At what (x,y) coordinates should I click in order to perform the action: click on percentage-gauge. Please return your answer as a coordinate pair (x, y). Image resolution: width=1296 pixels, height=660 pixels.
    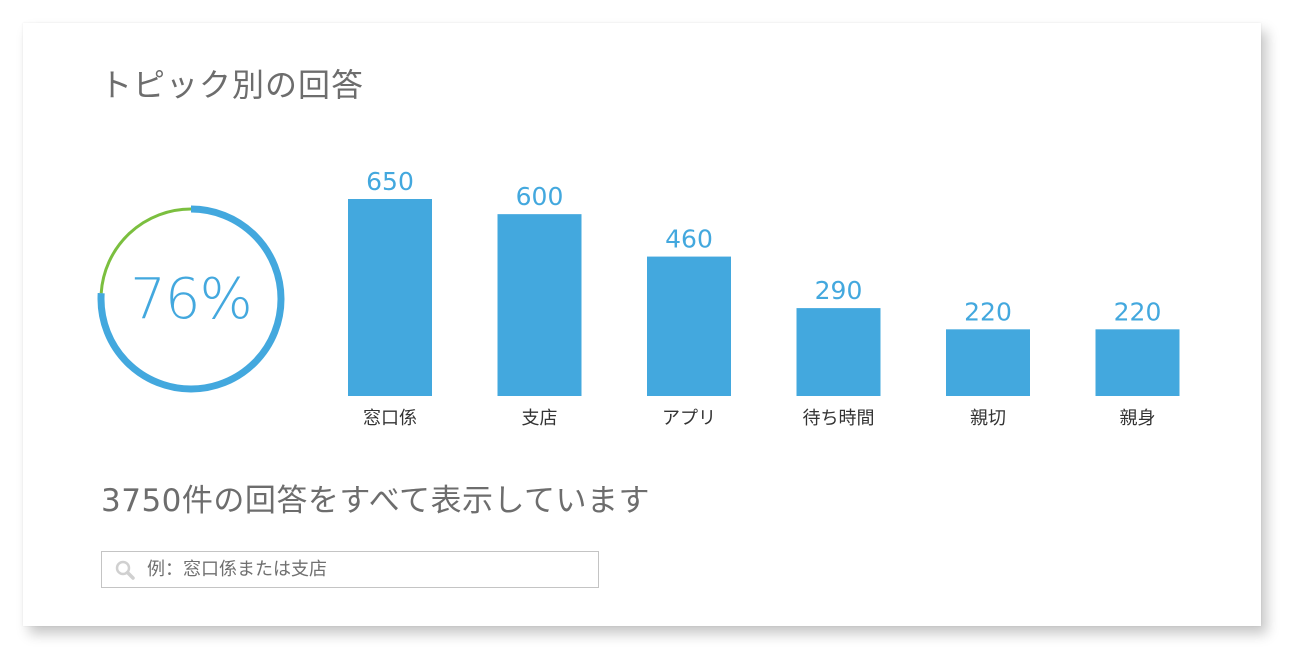
    Looking at the image, I should click on (191, 299).